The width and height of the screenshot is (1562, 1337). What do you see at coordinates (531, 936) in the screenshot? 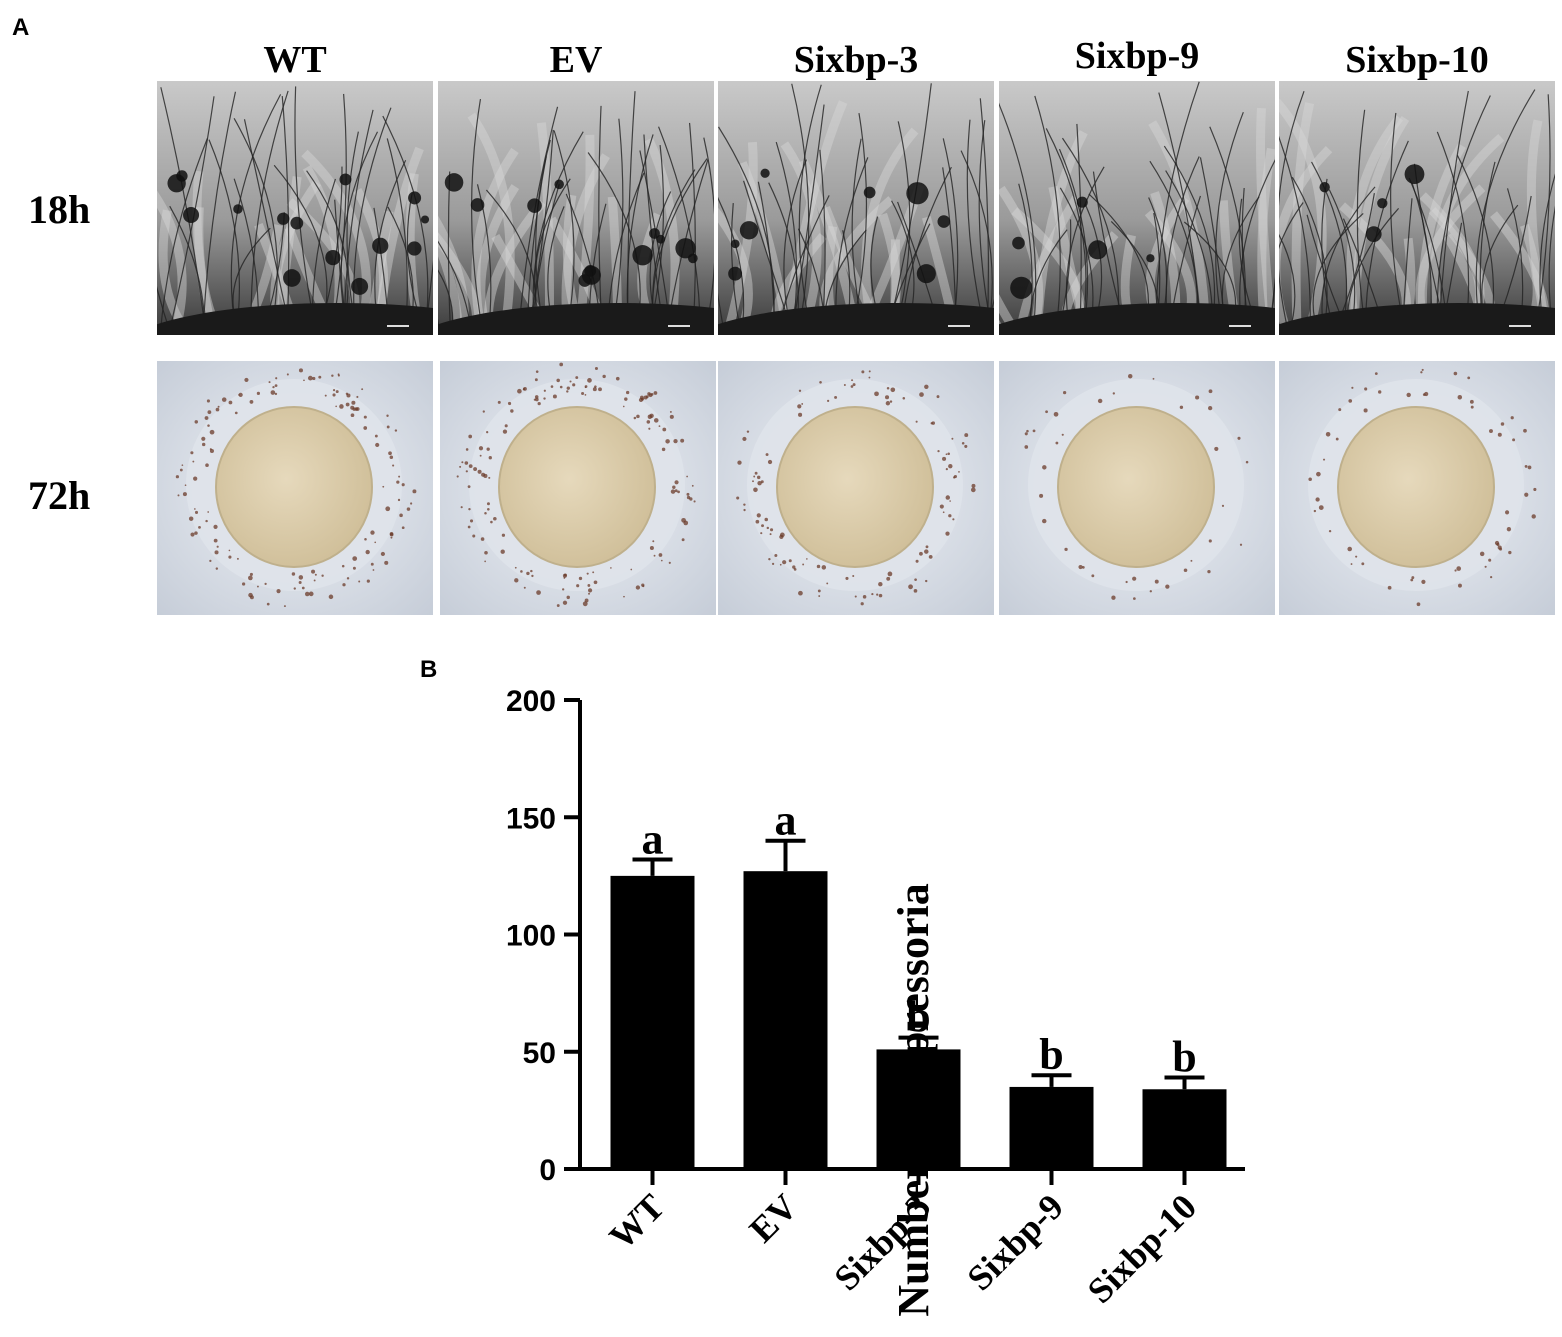
I see `y-tick-label: 100` at bounding box center [531, 936].